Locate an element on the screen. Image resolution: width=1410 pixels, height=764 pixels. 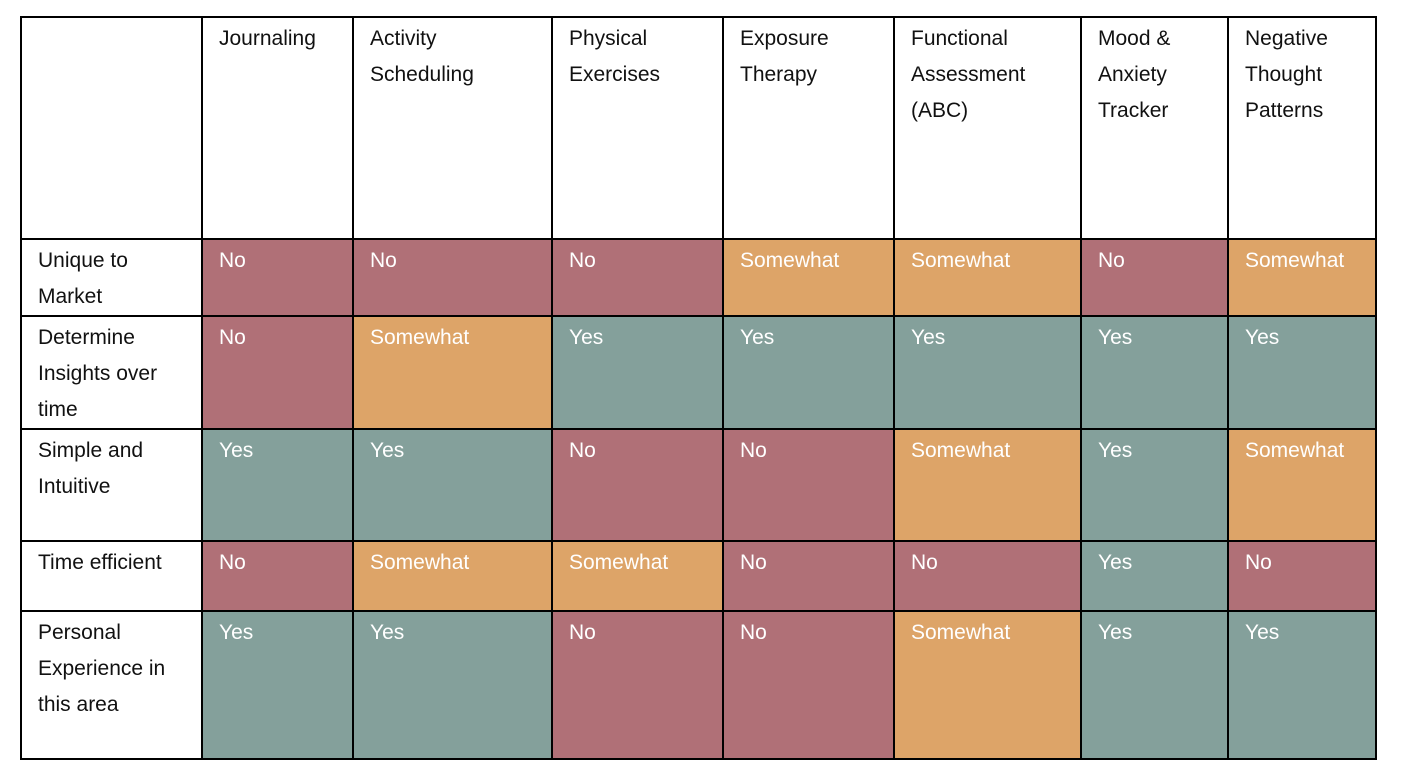
column-header: Functional Assessment (ABC) is located at coordinates (987, 128).